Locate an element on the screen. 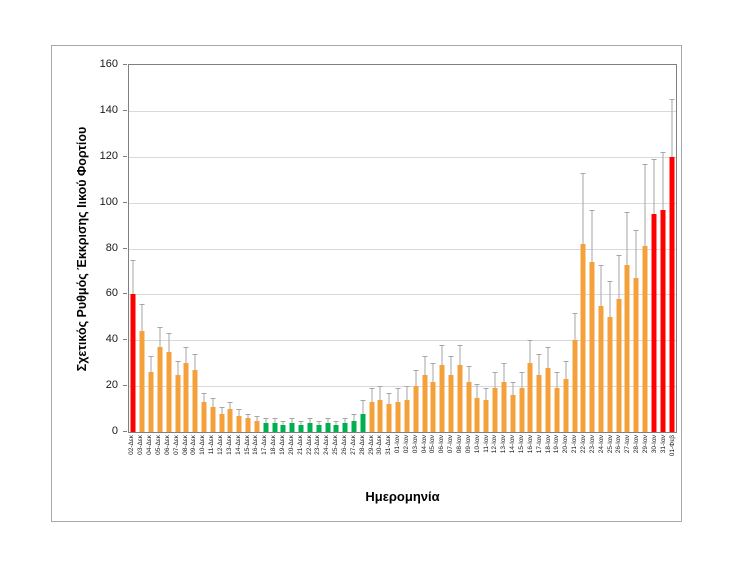  bar-31-Δεκ is located at coordinates (389, 418).